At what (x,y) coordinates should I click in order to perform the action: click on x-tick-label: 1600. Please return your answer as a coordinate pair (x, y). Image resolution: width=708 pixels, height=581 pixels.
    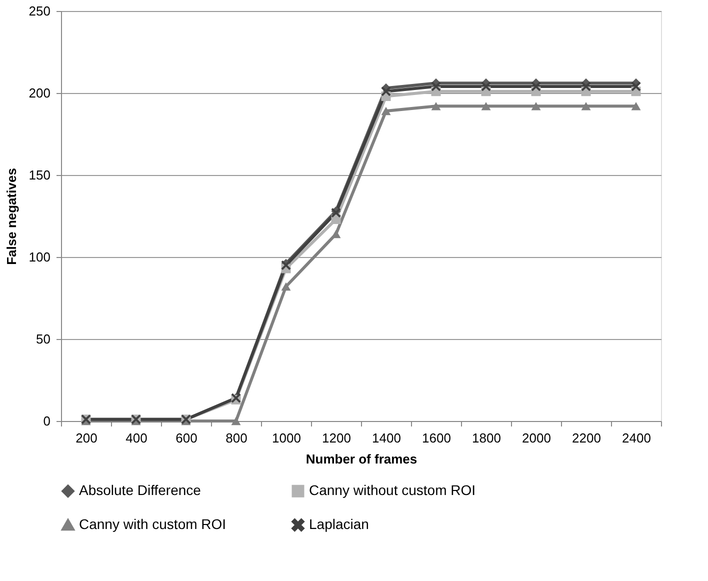
    Looking at the image, I should click on (436, 438).